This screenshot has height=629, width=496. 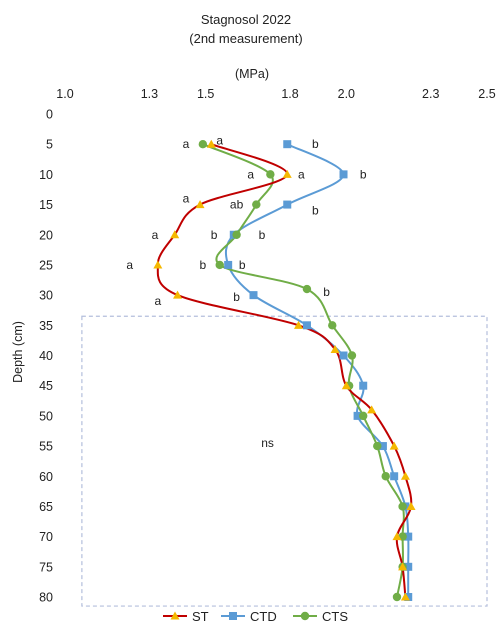 What do you see at coordinates (200, 616) in the screenshot?
I see `legend-label: ST` at bounding box center [200, 616].